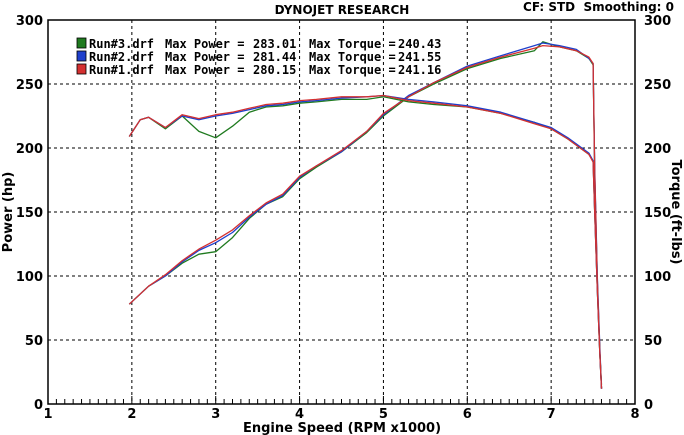 The width and height of the screenshot is (684, 435). Describe the element at coordinates (467, 414) in the screenshot. I see `x-tick-label: 6` at that location.